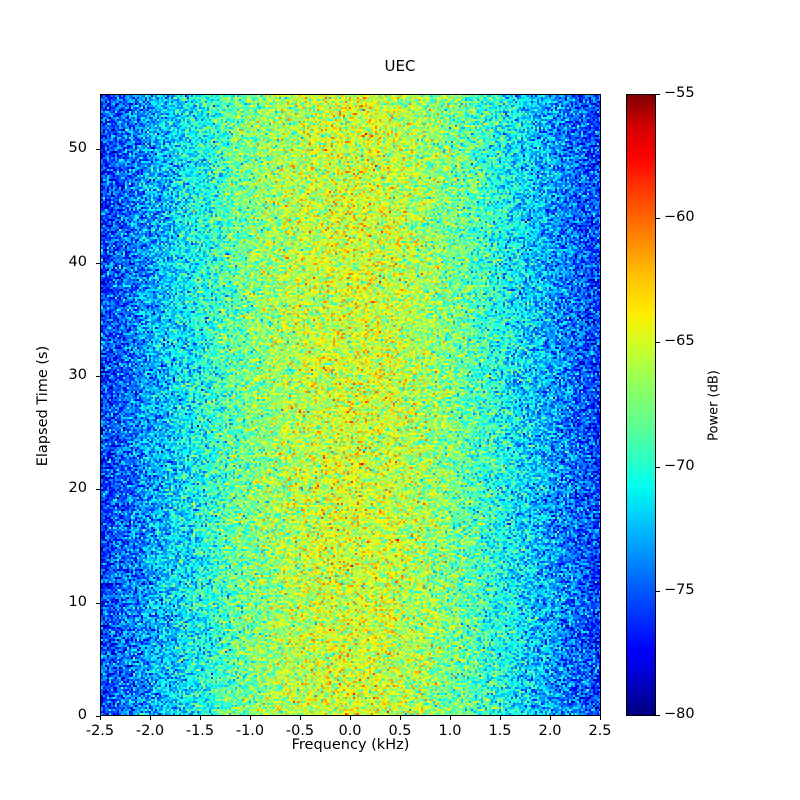  What do you see at coordinates (77, 375) in the screenshot?
I see `y-tick-label: 30` at bounding box center [77, 375].